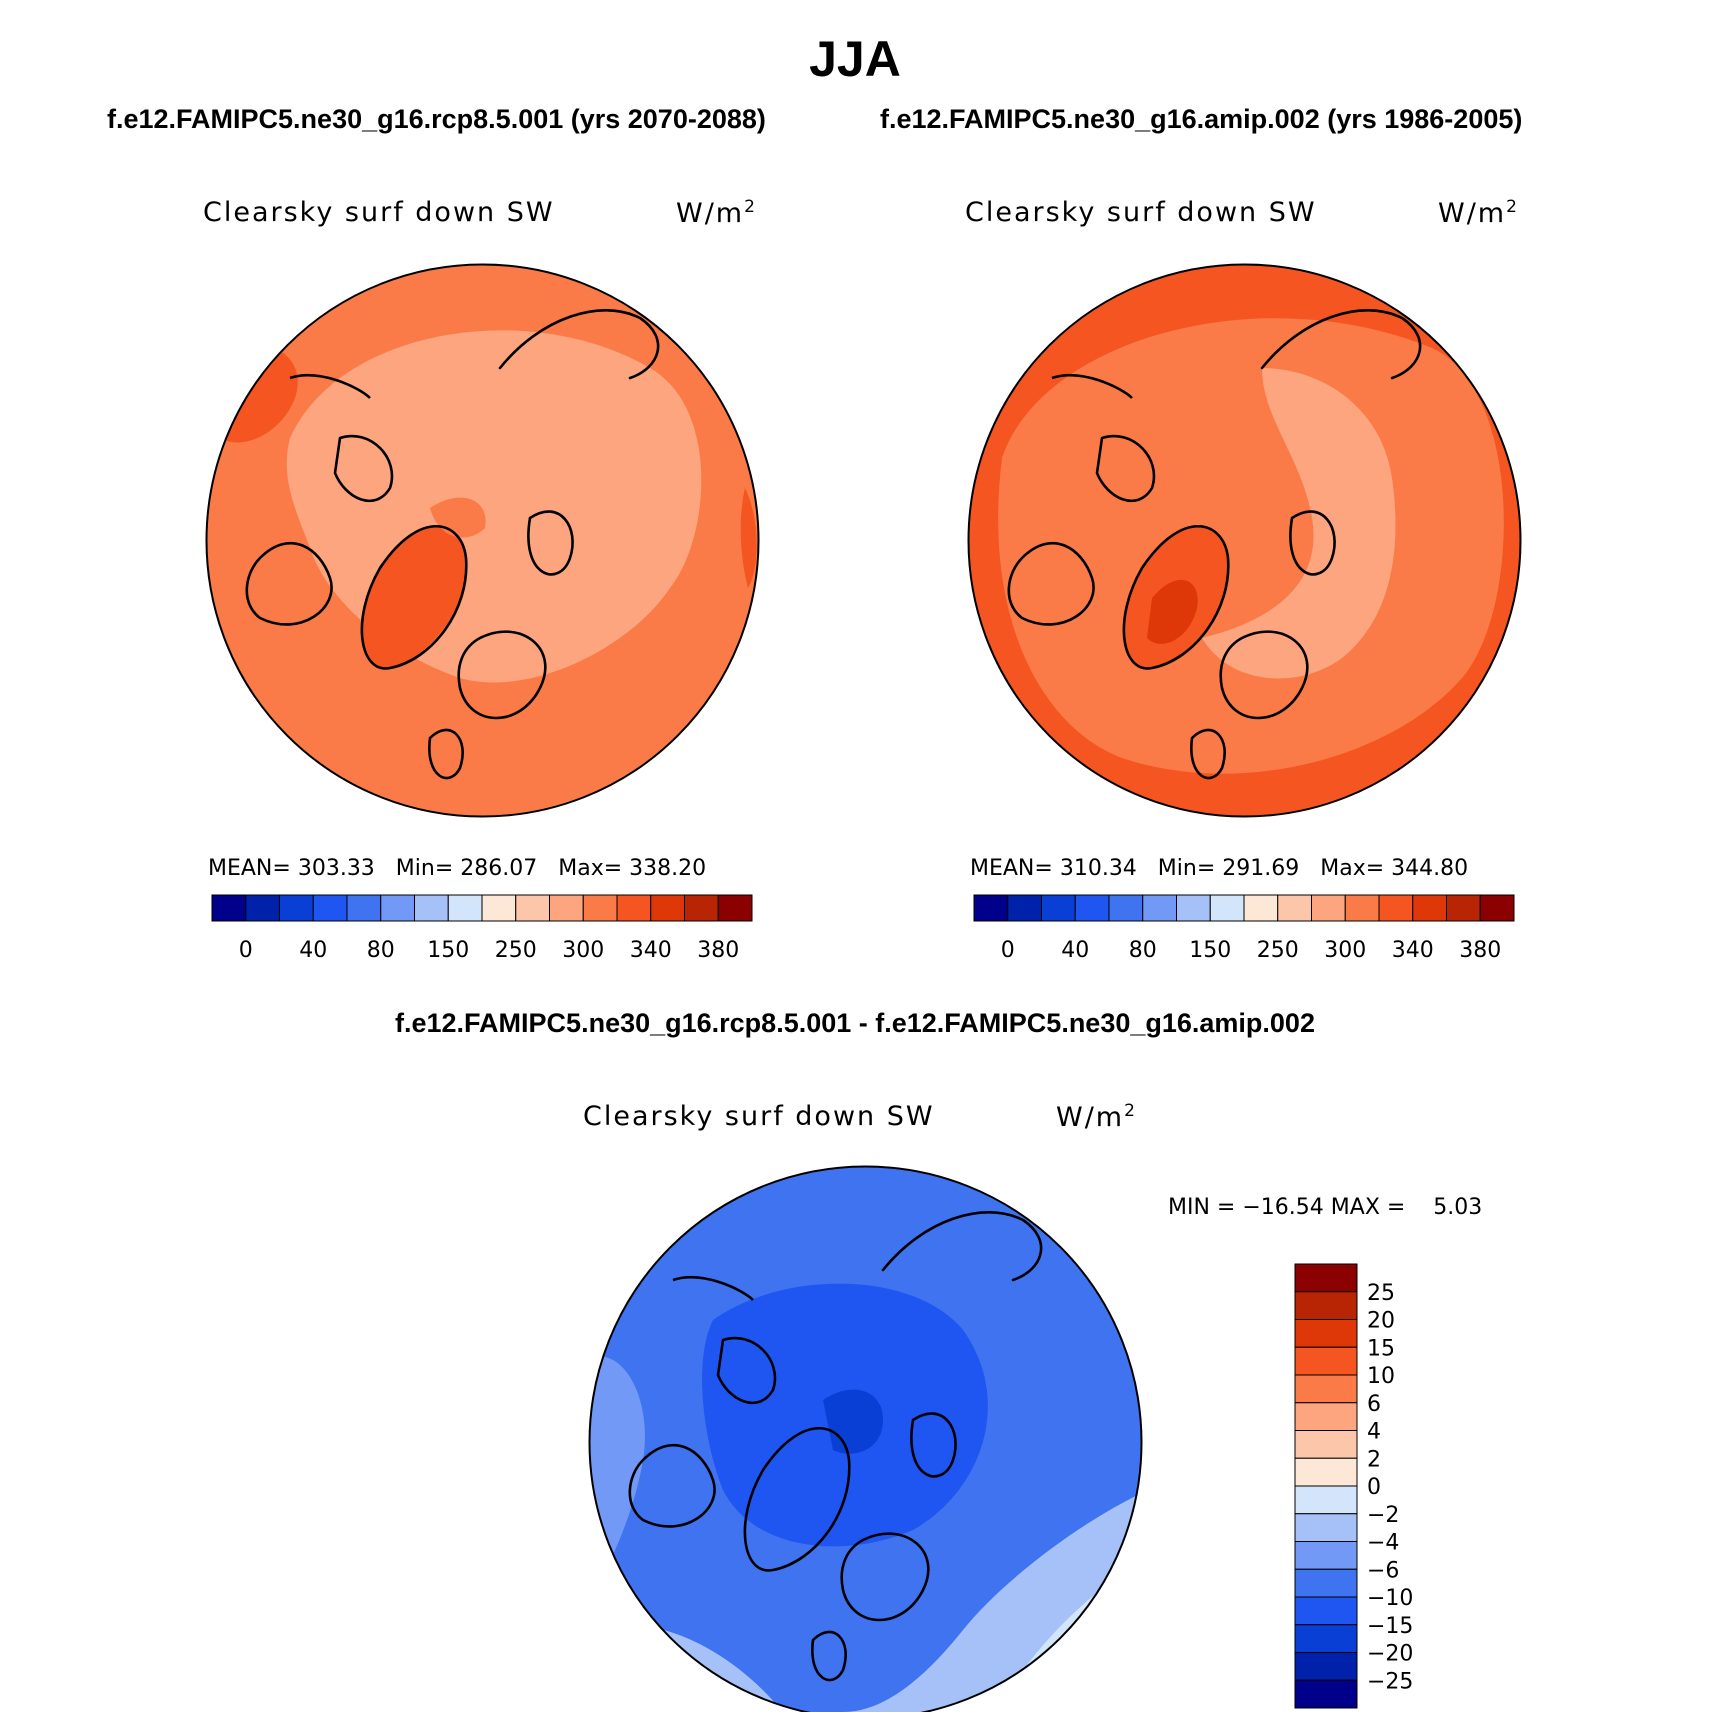  Describe the element at coordinates (710, 213) in the screenshot. I see `panel-a-units-base: W/m` at that location.